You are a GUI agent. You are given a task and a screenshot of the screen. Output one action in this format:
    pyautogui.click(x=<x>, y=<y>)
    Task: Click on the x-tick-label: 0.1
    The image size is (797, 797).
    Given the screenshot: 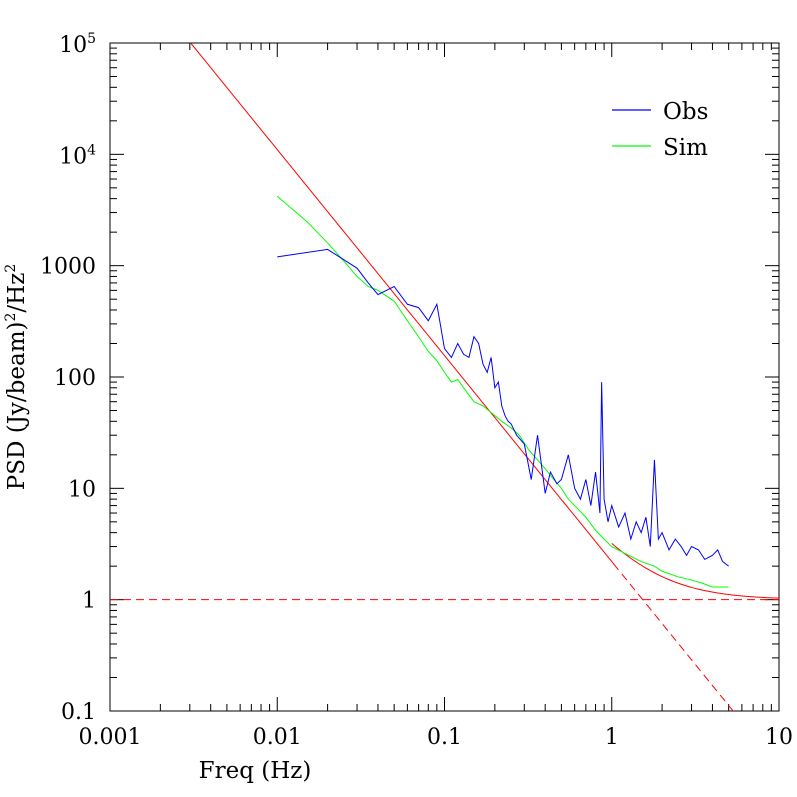 What is the action you would take?
    pyautogui.click(x=444, y=737)
    